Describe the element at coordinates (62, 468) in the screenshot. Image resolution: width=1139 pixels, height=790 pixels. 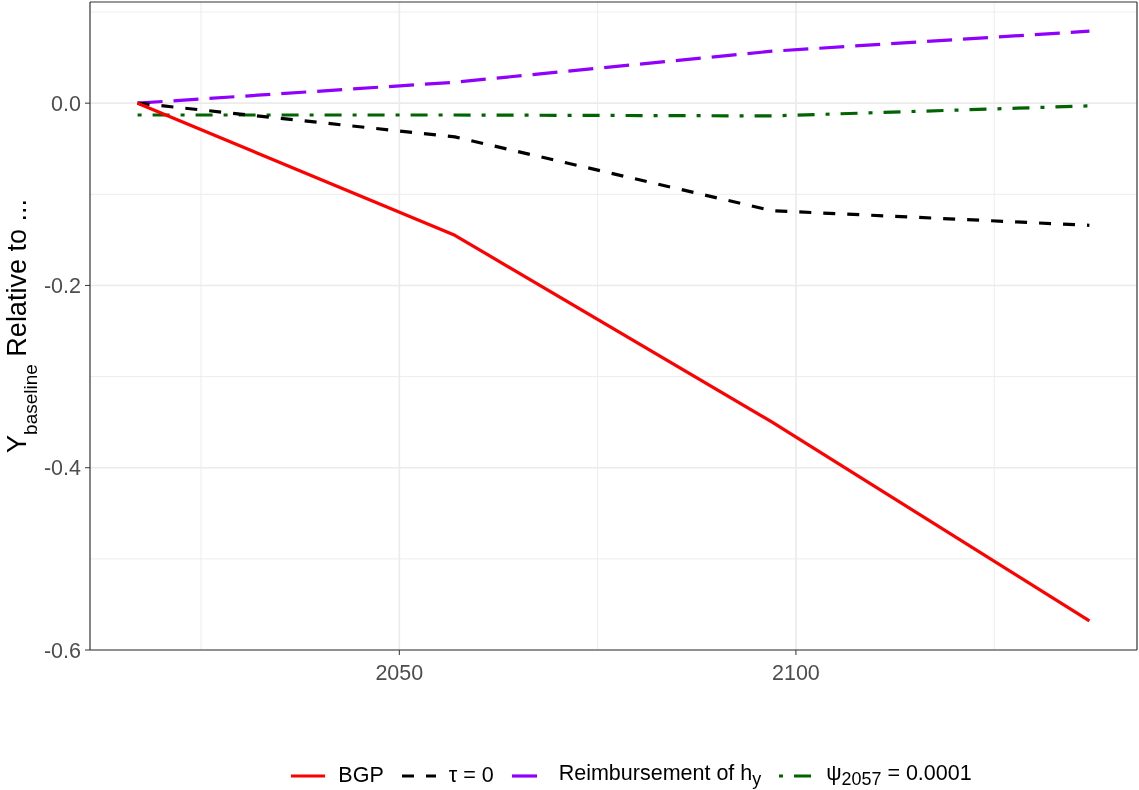
I see `y-tick-label: -0.4` at that location.